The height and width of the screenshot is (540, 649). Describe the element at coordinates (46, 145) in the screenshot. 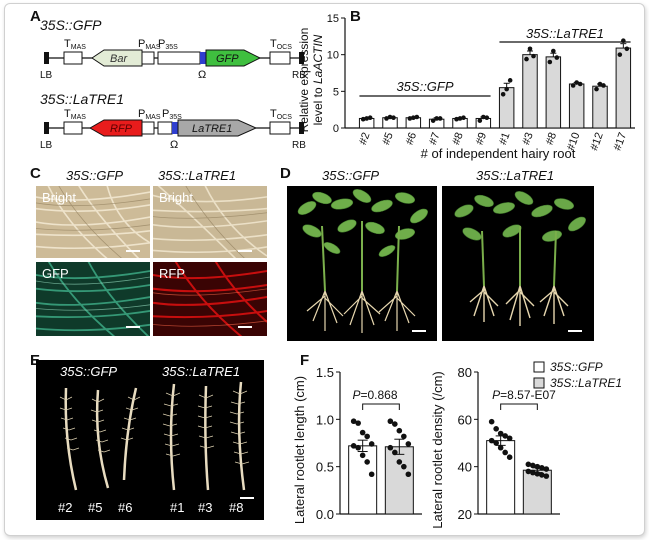

I see `lb-label-2: LB` at that location.